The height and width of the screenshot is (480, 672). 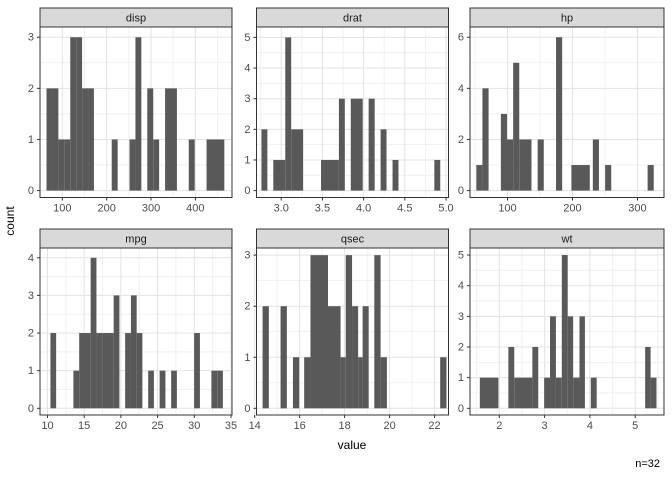 What do you see at coordinates (231, 426) in the screenshot?
I see `x-tick-label: 35` at bounding box center [231, 426].